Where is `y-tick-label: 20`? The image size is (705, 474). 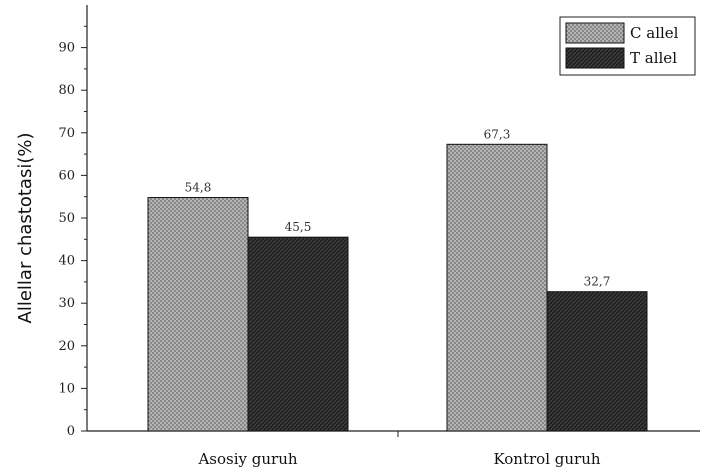
y-tick-label: 20 is located at coordinates (66, 346).